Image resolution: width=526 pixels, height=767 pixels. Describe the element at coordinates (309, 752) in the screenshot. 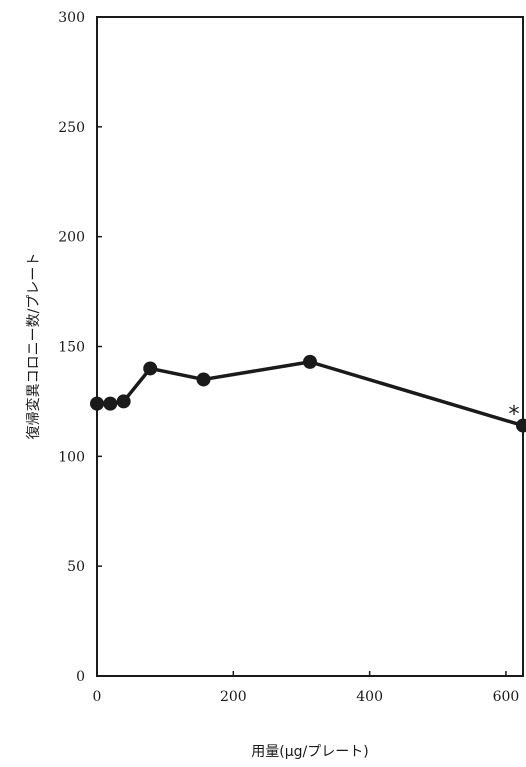

I see `x-axis-title: 用量(μg/プレート)` at that location.